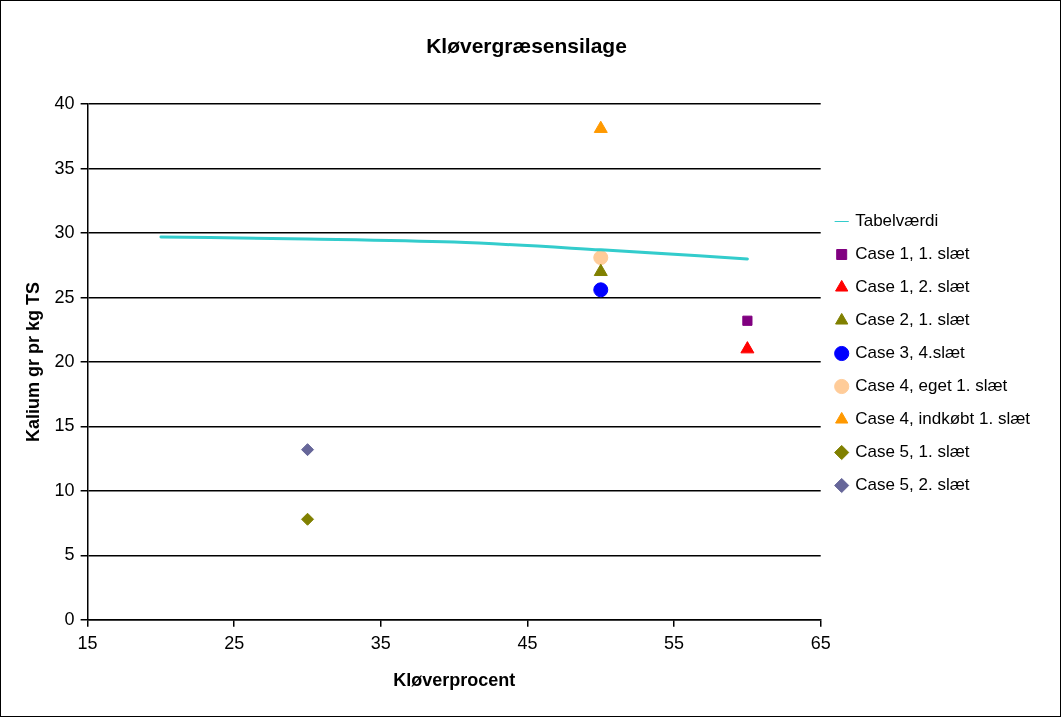 The width and height of the screenshot is (1061, 717). Describe the element at coordinates (943, 419) in the screenshot. I see `legend-label: Case 4, indkøbt 1. slæt` at that location.